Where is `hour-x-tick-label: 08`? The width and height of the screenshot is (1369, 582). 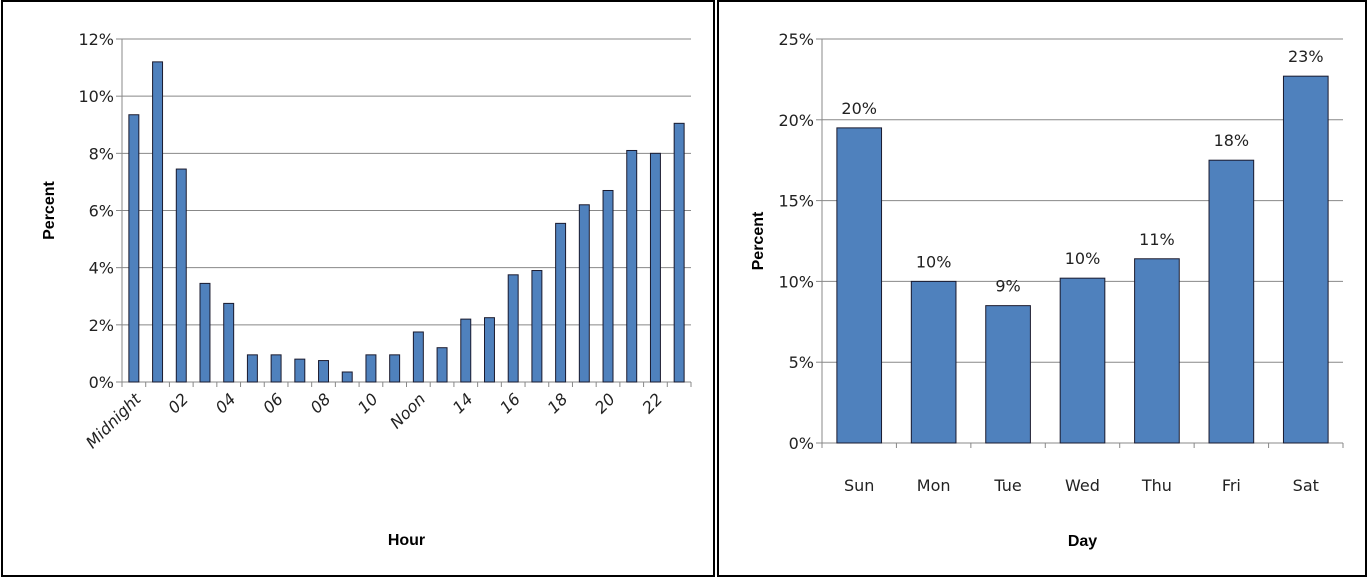 hour-x-tick-label: 08 is located at coordinates (321, 403).